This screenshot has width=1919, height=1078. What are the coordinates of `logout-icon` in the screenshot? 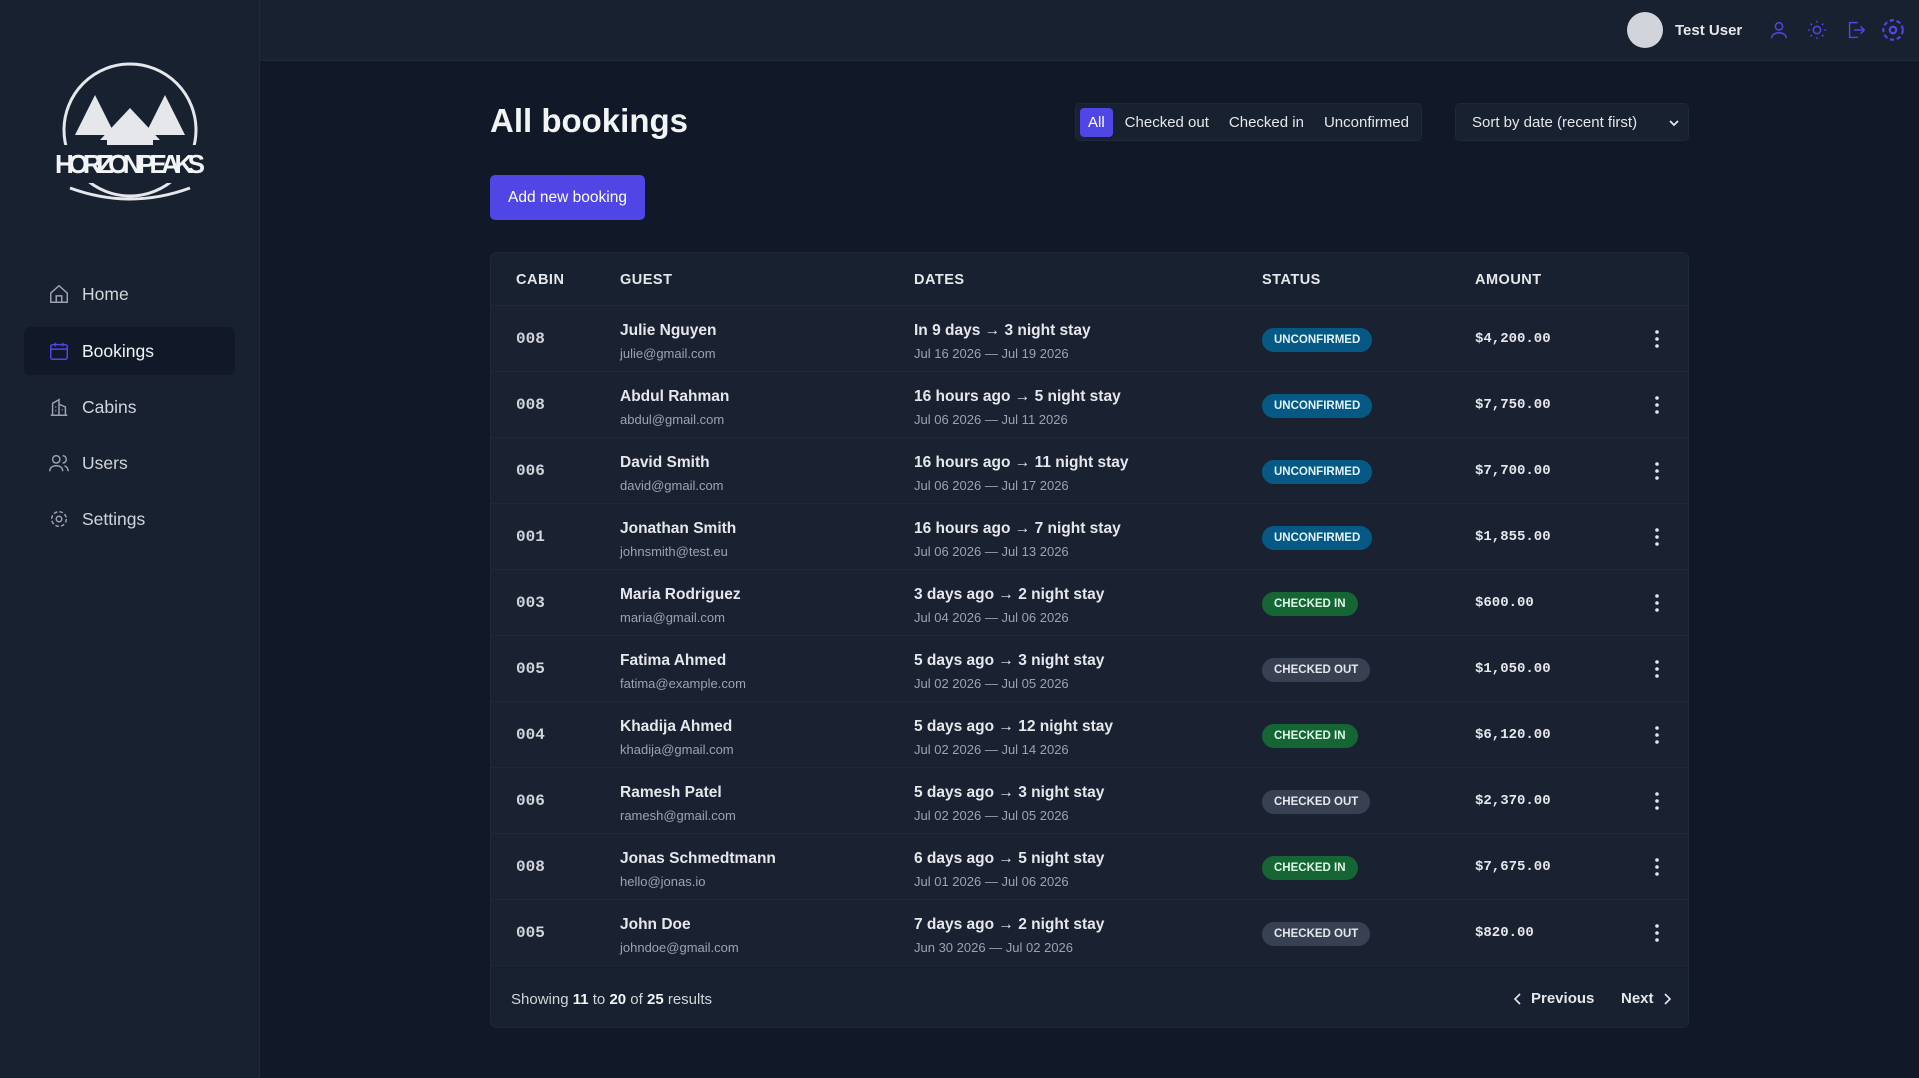 It's located at (1856, 30).